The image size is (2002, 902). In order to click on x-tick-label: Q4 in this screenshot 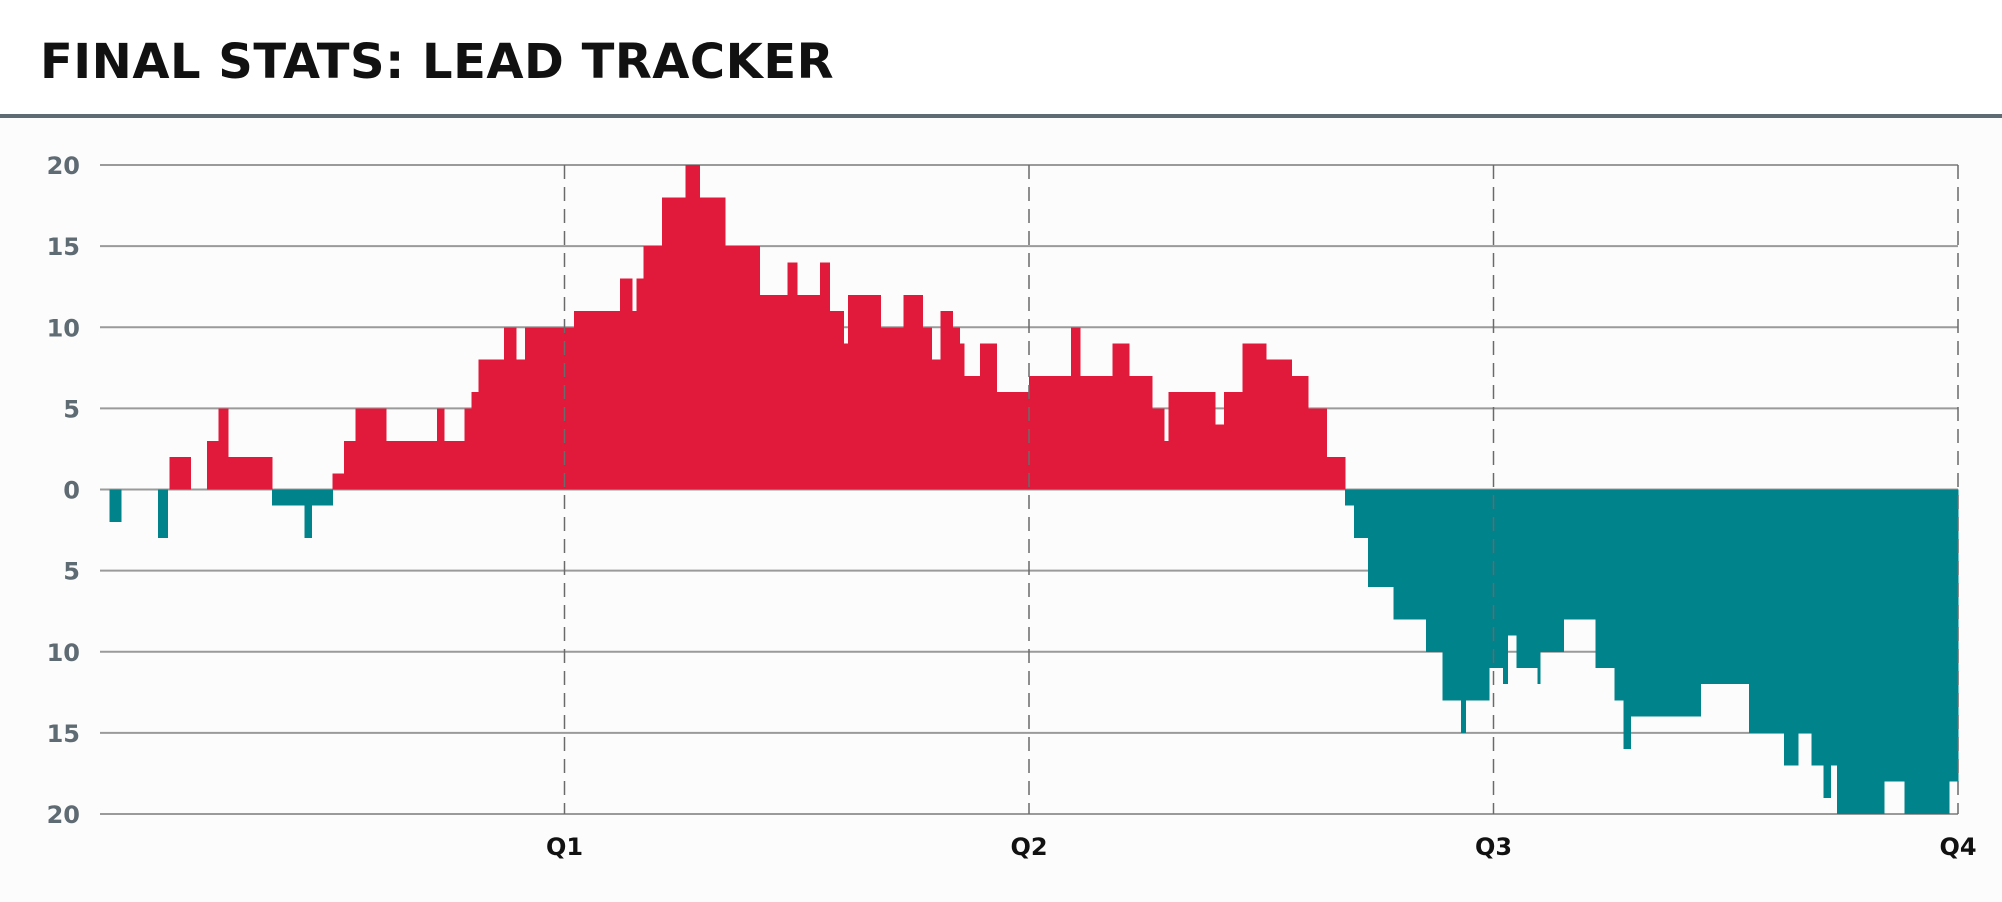, I will do `click(1957, 847)`.